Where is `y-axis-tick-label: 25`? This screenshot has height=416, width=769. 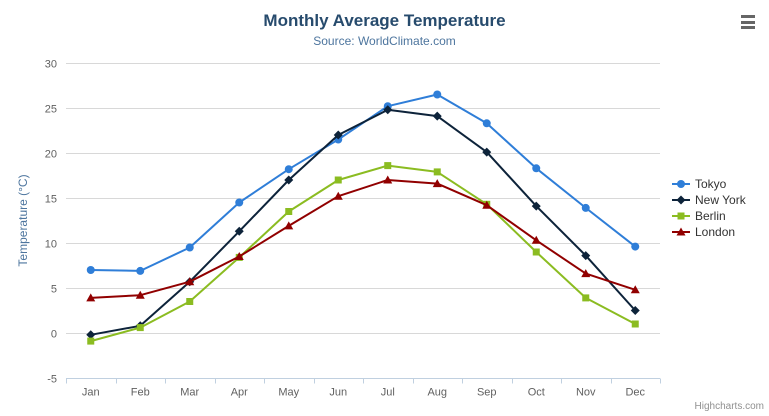 y-axis-tick-label: 25 is located at coordinates (51, 110).